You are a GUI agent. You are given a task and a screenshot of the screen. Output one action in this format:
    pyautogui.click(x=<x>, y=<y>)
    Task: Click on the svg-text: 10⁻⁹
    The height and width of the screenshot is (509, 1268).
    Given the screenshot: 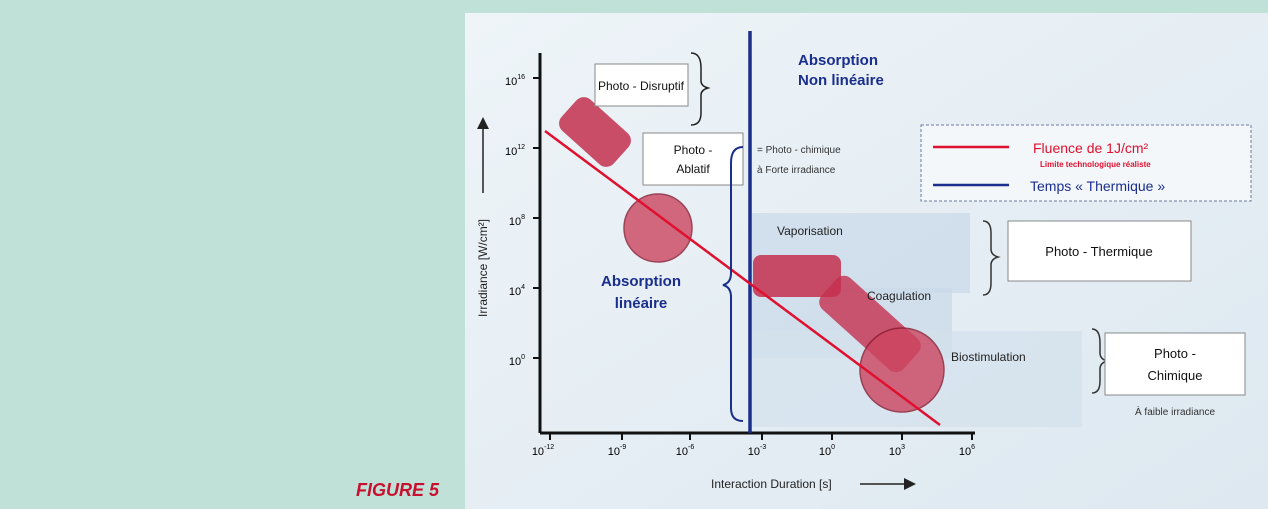 What is the action you would take?
    pyautogui.click(x=617, y=451)
    